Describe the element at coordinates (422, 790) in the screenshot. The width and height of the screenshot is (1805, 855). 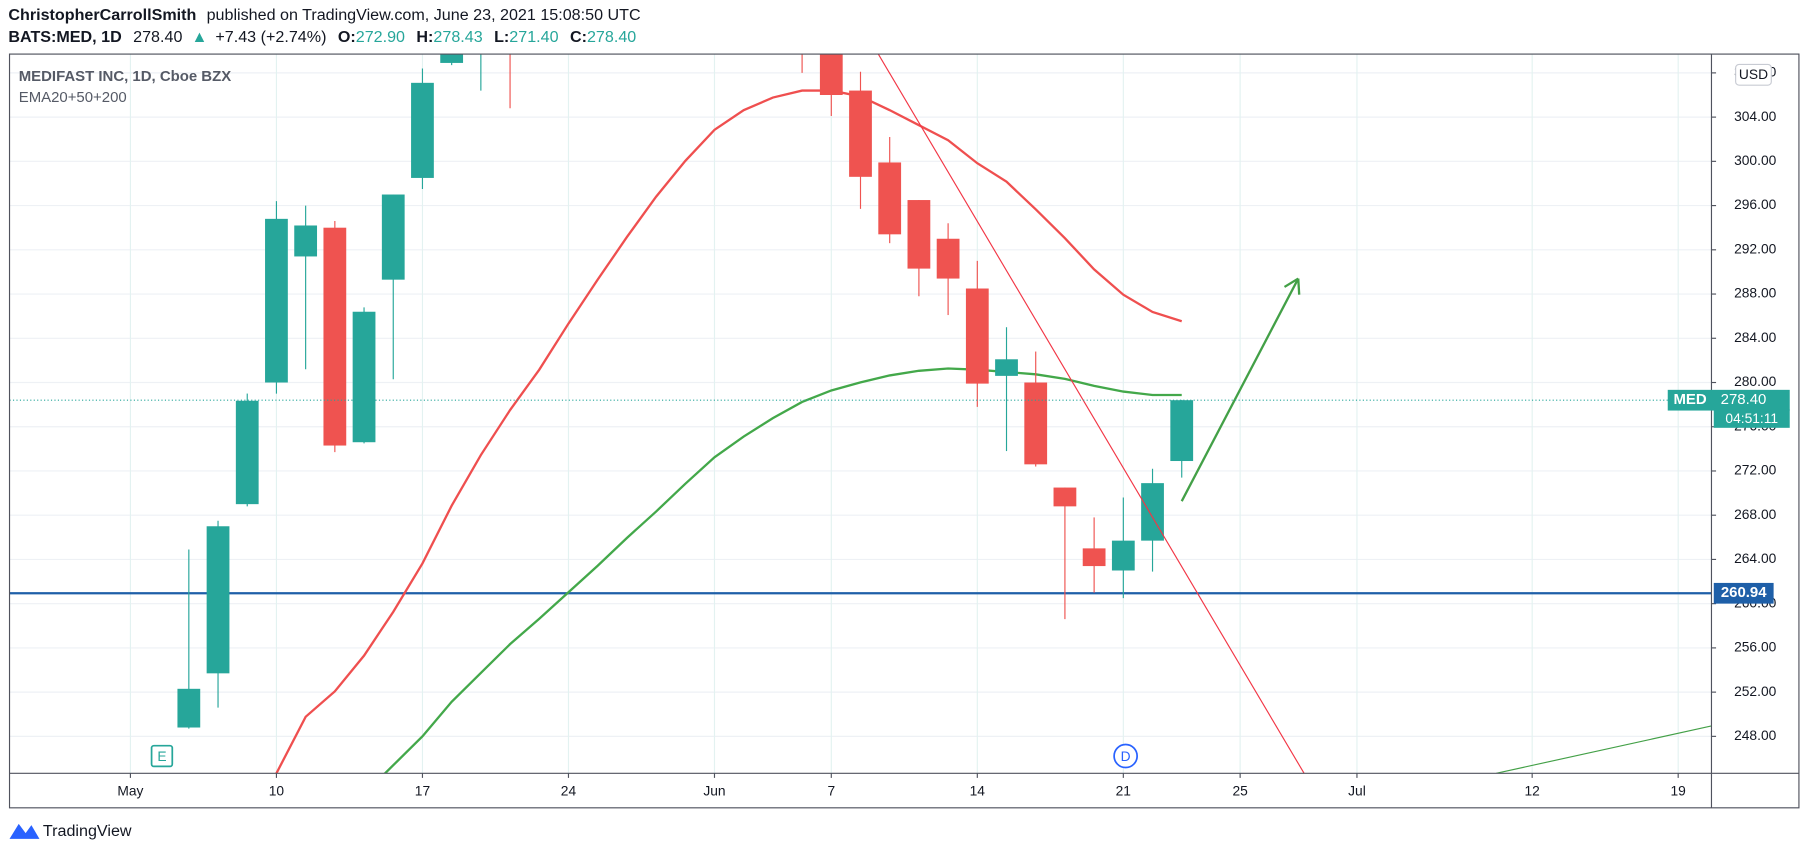
I see `x-tick-label: 17` at that location.